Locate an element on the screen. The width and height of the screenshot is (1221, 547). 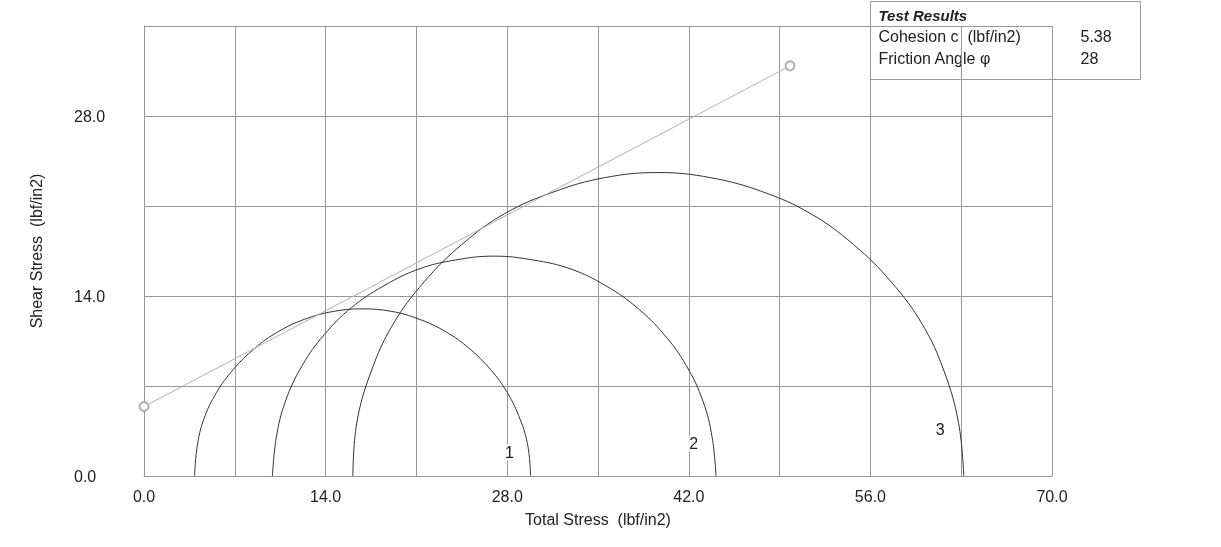
y-tick-label: 28.0 is located at coordinates (90, 116).